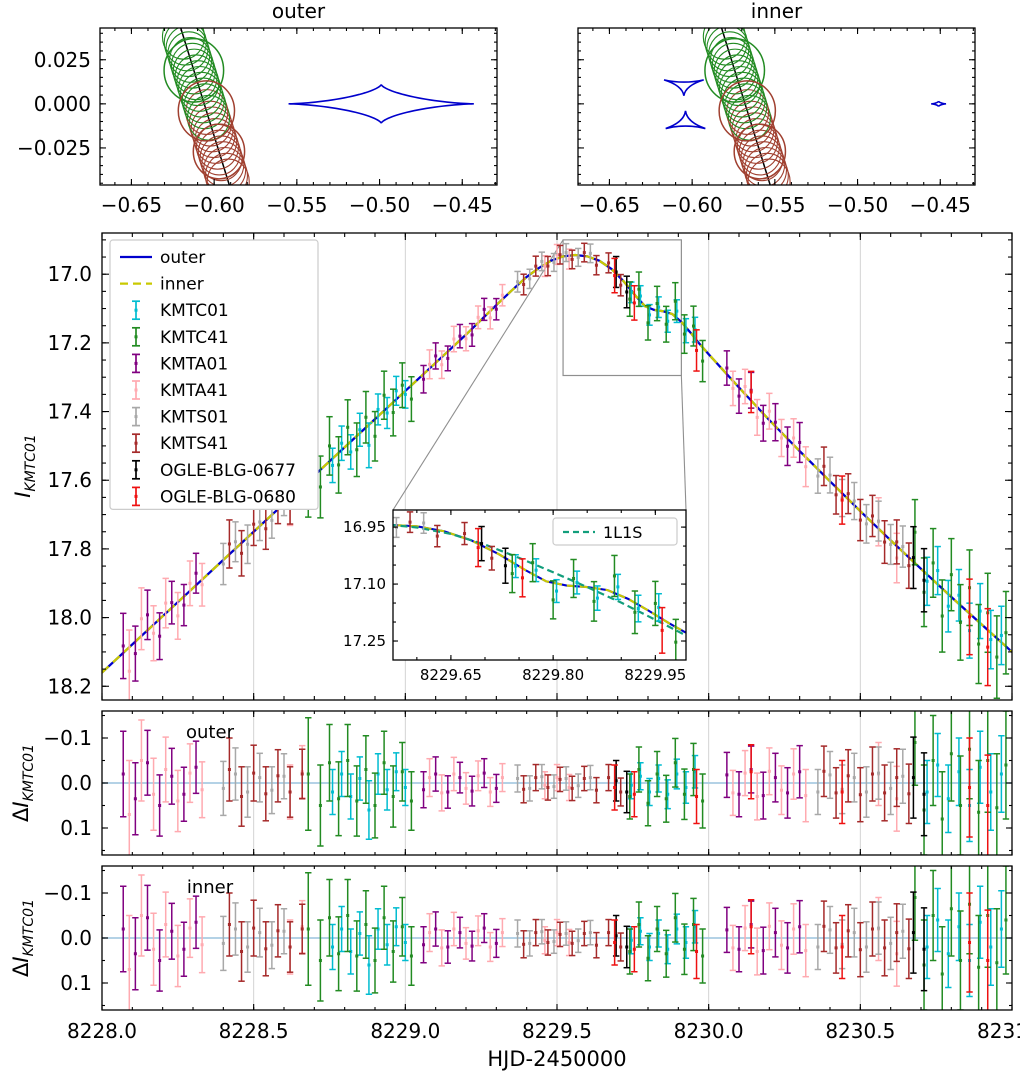 This screenshot has width=1020, height=1086. What do you see at coordinates (69, 618) in the screenshot?
I see `svg-text: 18.0` at bounding box center [69, 618].